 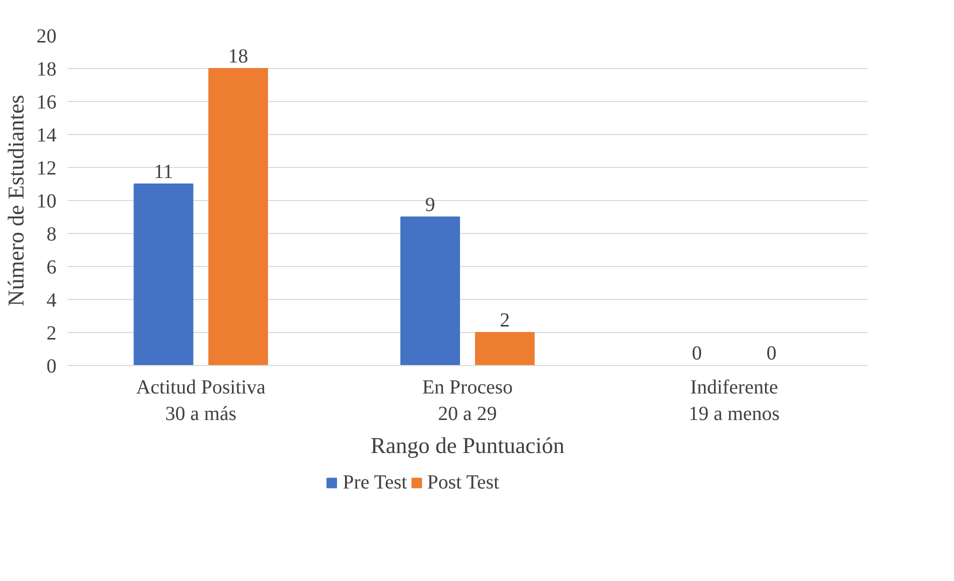 What do you see at coordinates (46, 201) in the screenshot?
I see `y-tick-label: 10` at bounding box center [46, 201].